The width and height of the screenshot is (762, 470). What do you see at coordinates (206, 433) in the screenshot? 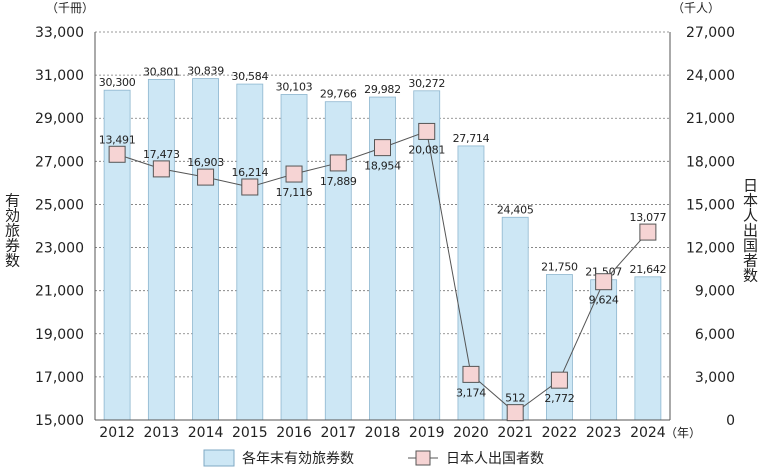
I see `x-tick-label: 2014` at bounding box center [206, 433].